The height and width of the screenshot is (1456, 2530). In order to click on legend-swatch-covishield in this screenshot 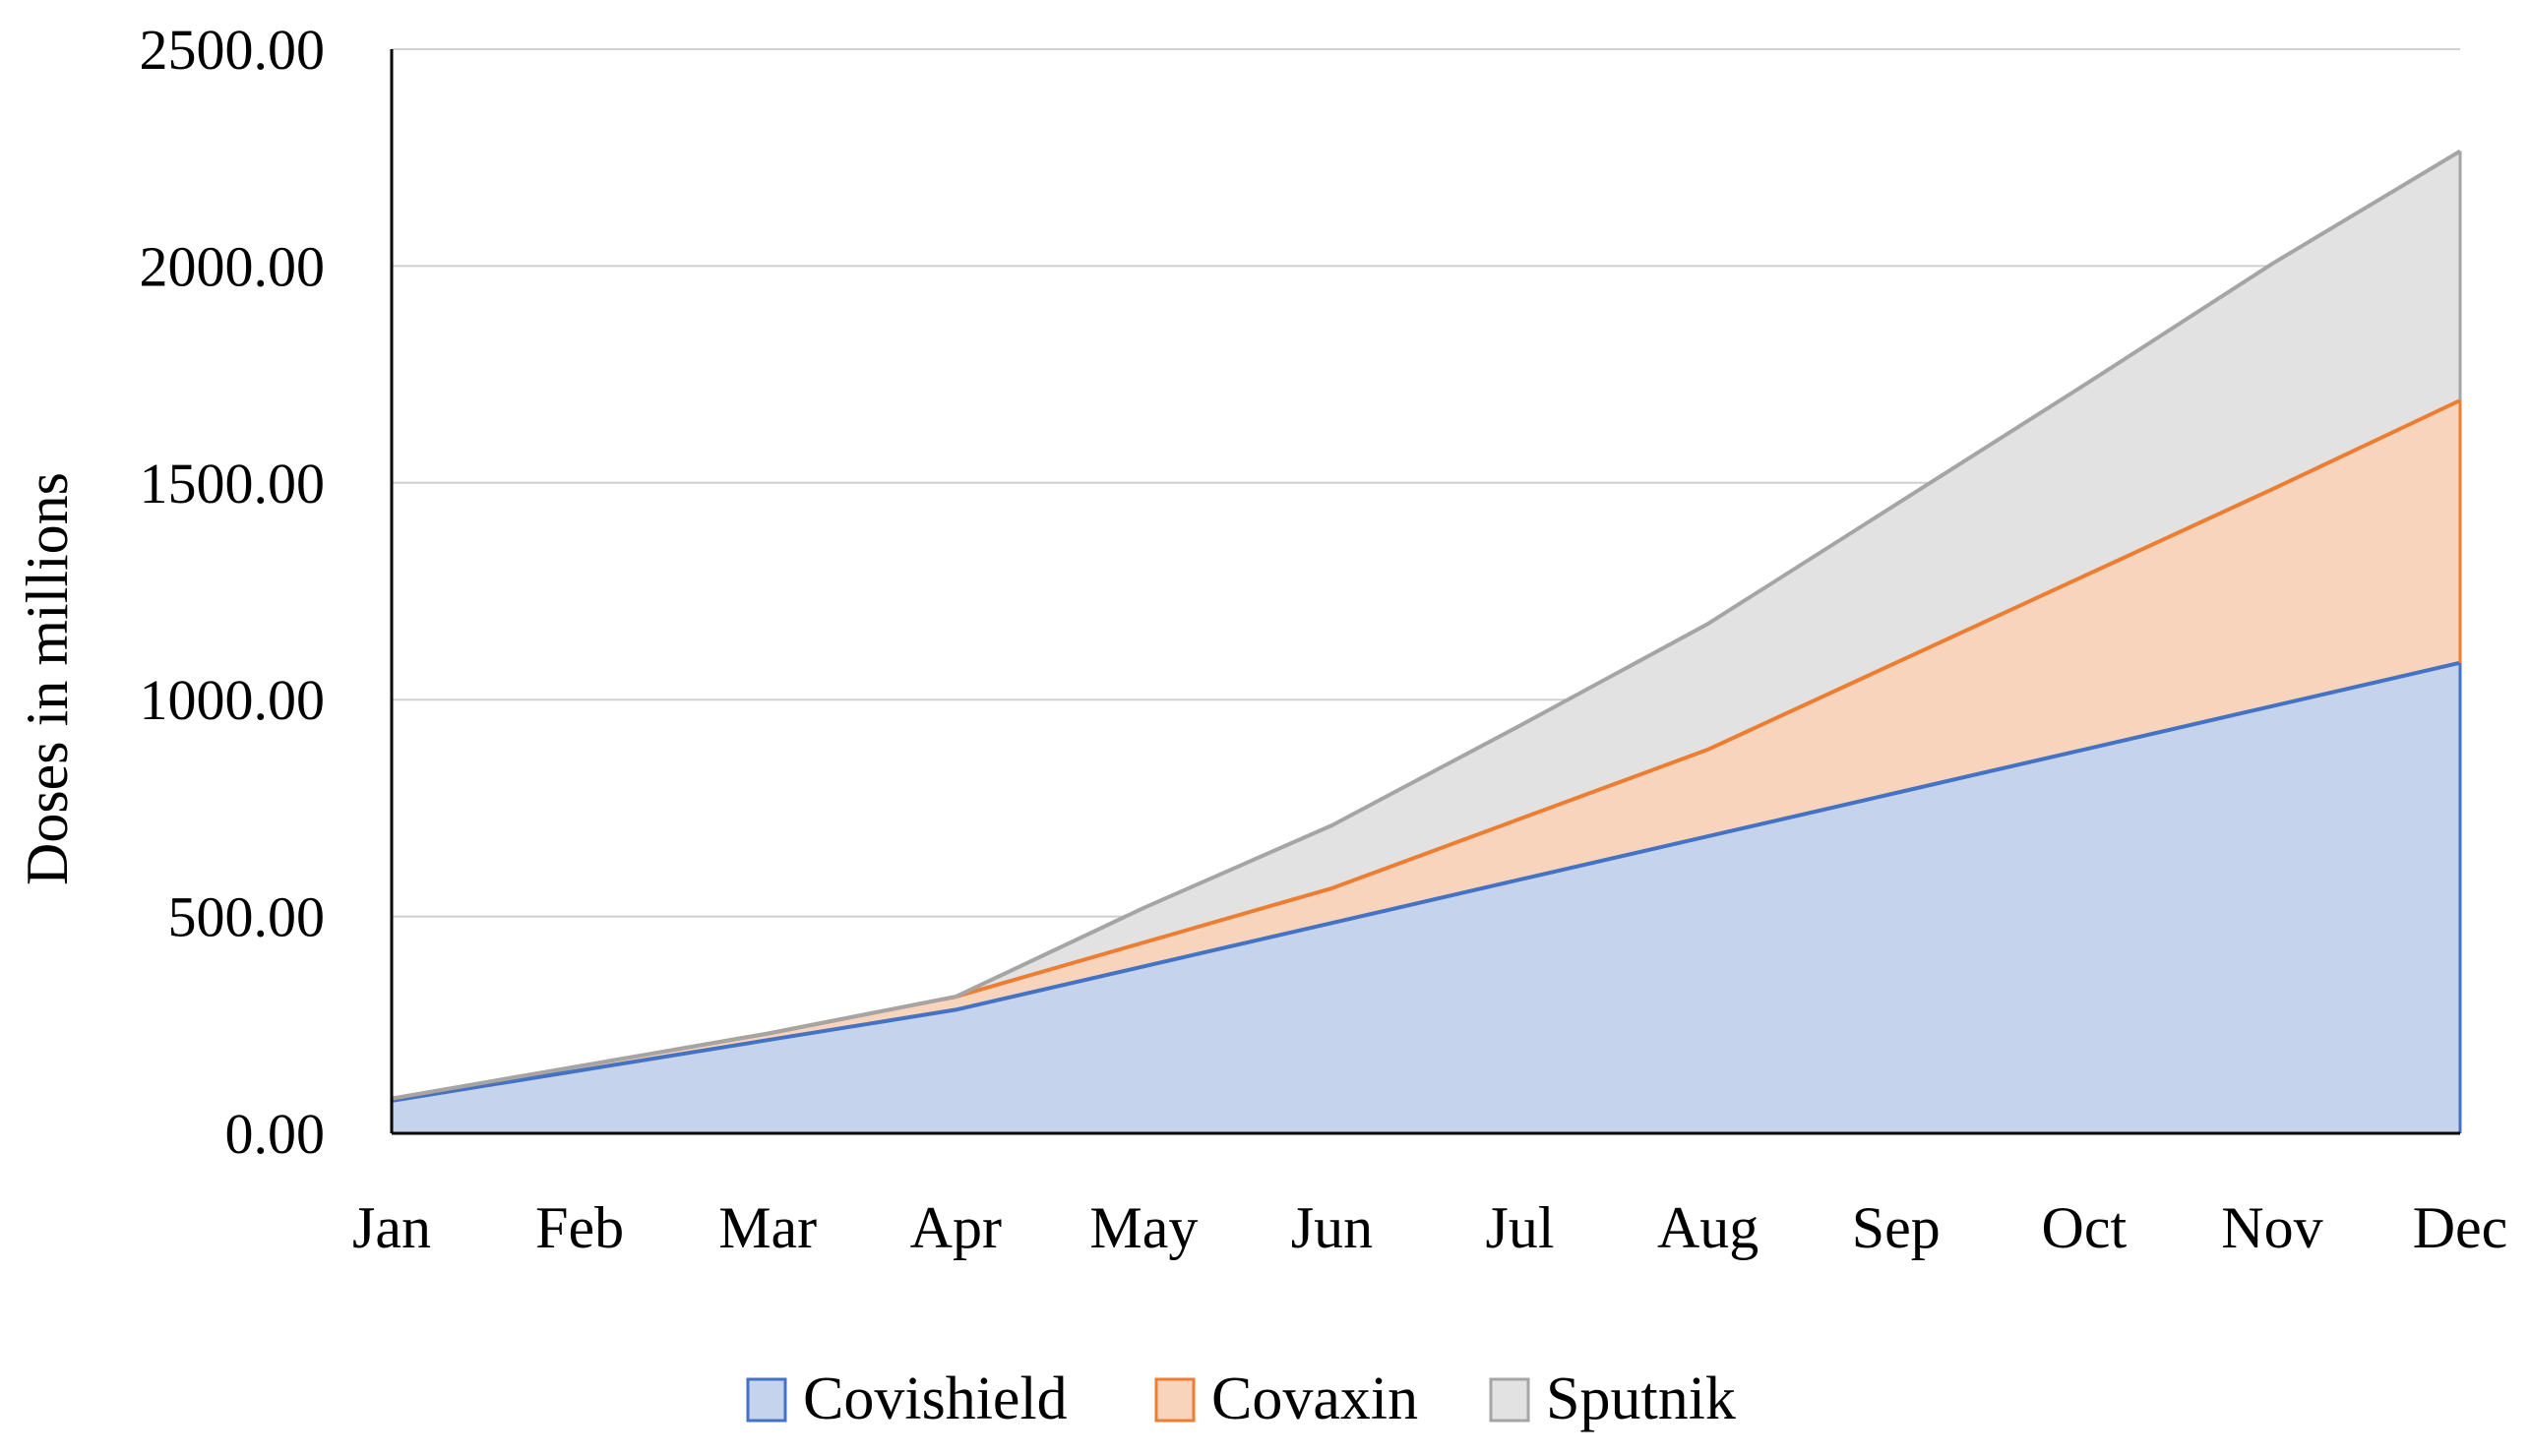, I will do `click(766, 1400)`.